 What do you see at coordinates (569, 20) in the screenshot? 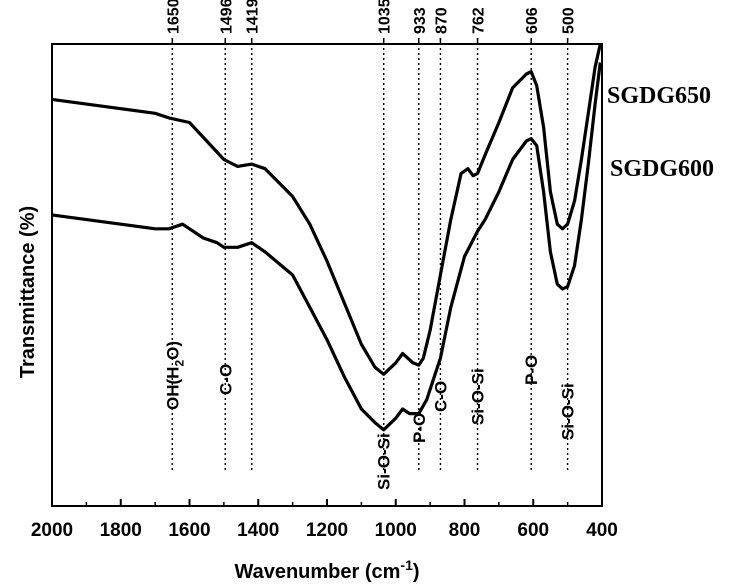
I see `peak-label-500: 500` at bounding box center [569, 20].